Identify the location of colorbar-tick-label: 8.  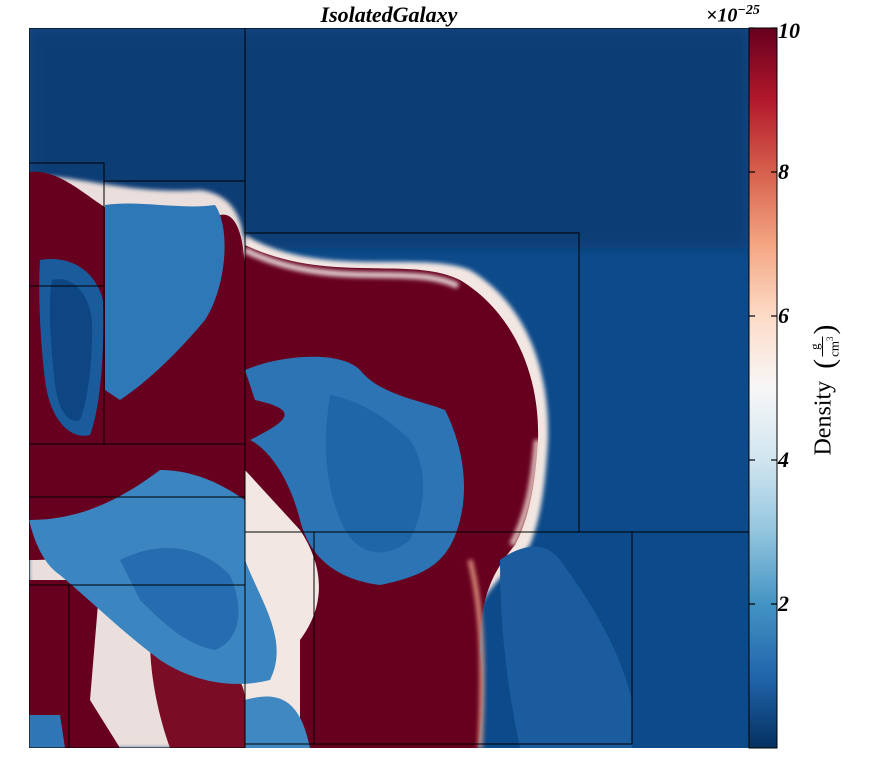
(783, 171).